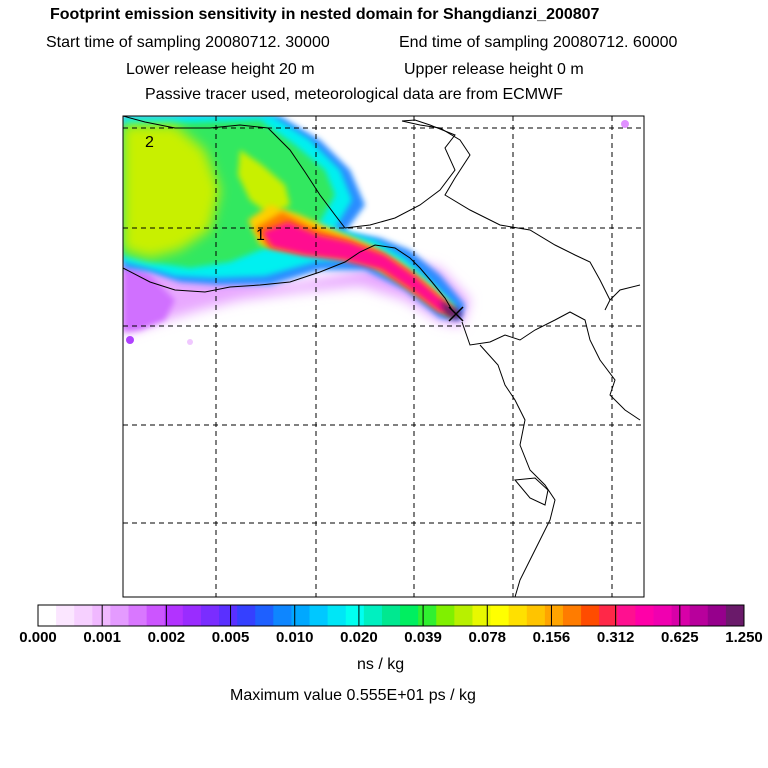 The width and height of the screenshot is (768, 768). I want to click on start-time-label: Start time of sampling 20080712. 30000, so click(188, 42).